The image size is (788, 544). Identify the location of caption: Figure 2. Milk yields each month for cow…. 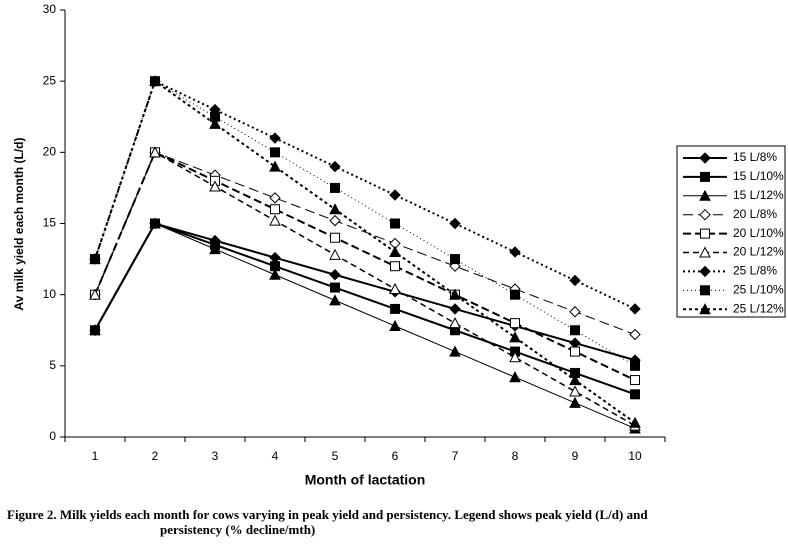
(327, 514).